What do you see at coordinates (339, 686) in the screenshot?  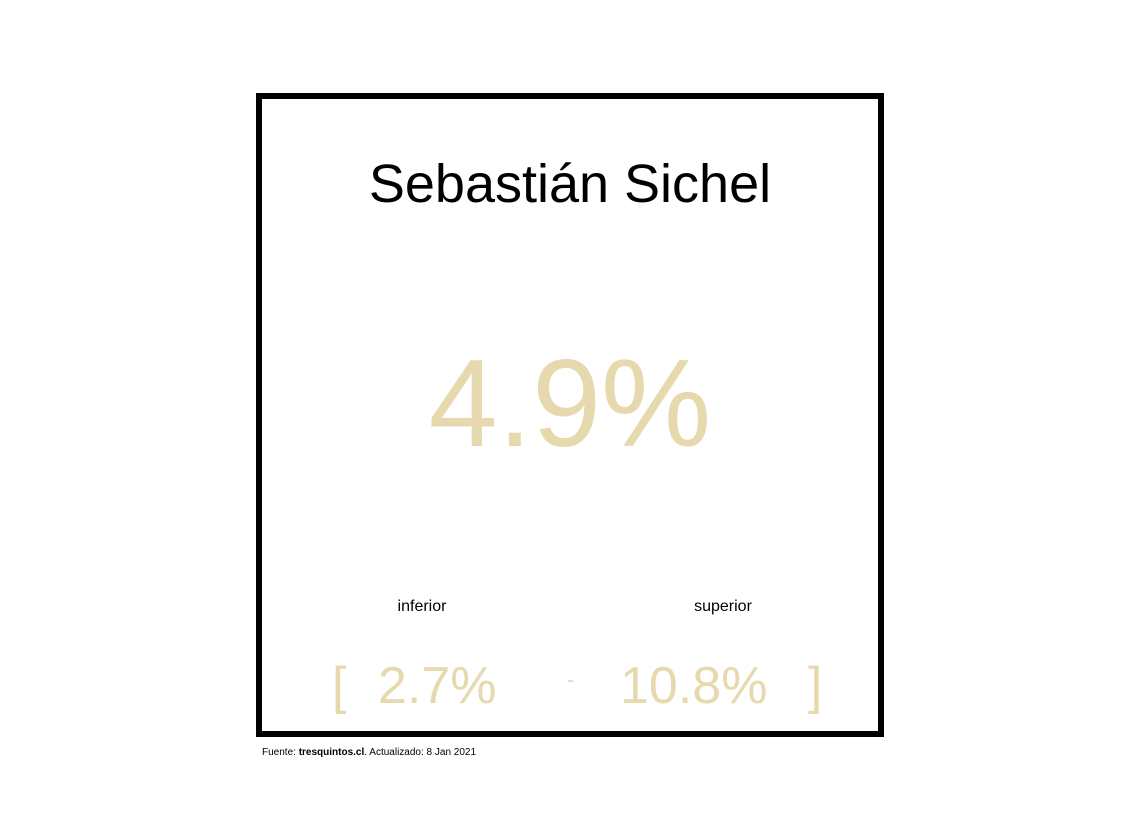 I see `bracket-open: [` at bounding box center [339, 686].